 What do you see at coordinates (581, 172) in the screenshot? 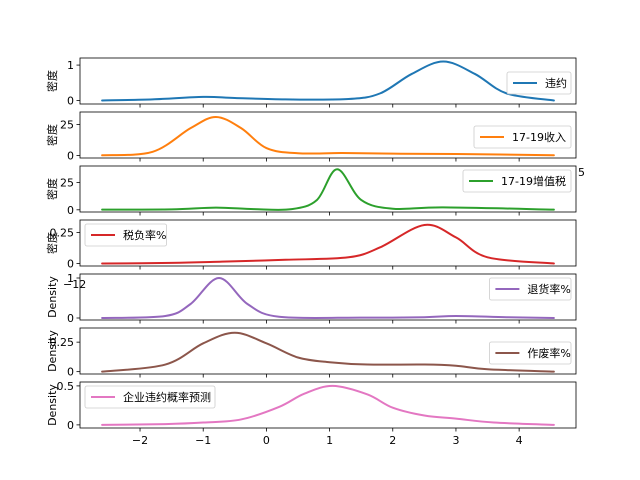
I see `stray-label-right-of-panel-2: 5` at bounding box center [581, 172].